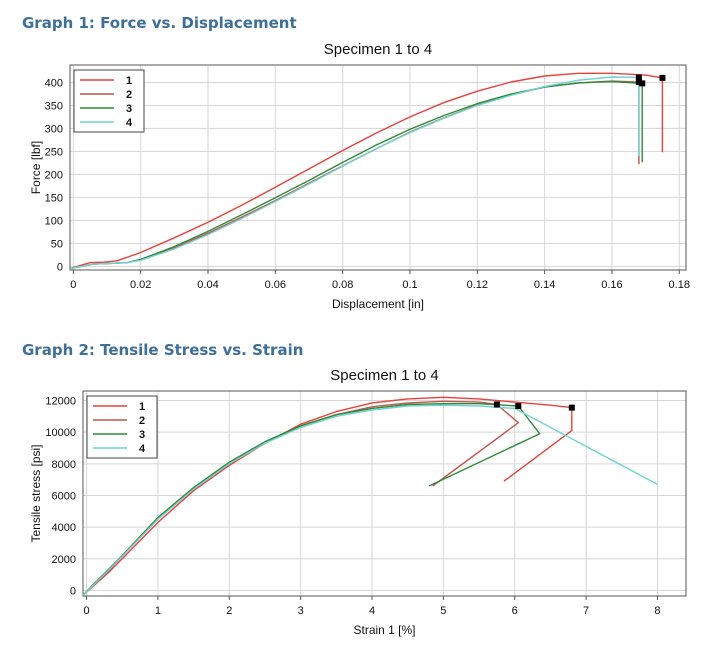  Describe the element at coordinates (60, 433) in the screenshot. I see `y-tick-label: 10000` at that location.